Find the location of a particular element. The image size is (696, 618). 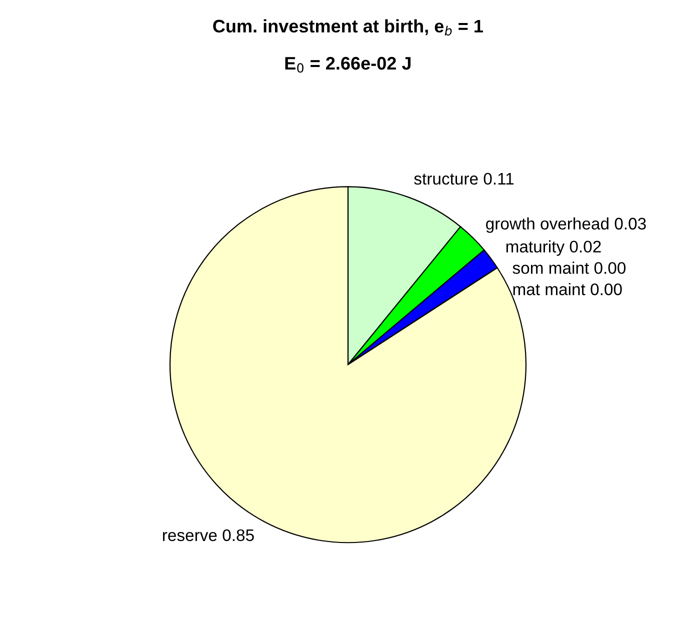

slice-label: structure 0.11 is located at coordinates (464, 178).